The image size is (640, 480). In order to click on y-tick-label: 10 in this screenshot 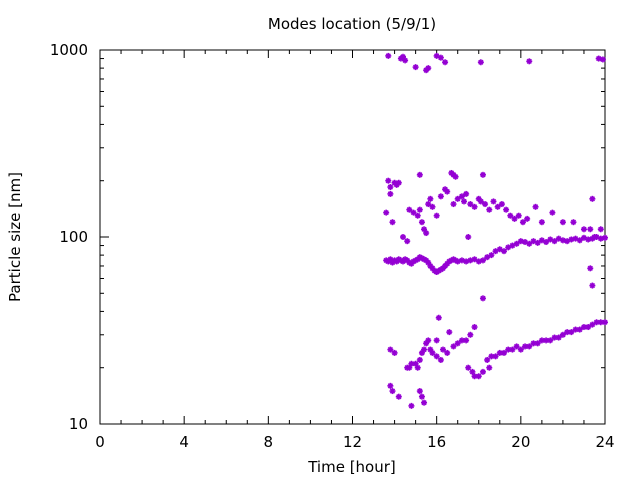, I will do `click(78, 424)`.